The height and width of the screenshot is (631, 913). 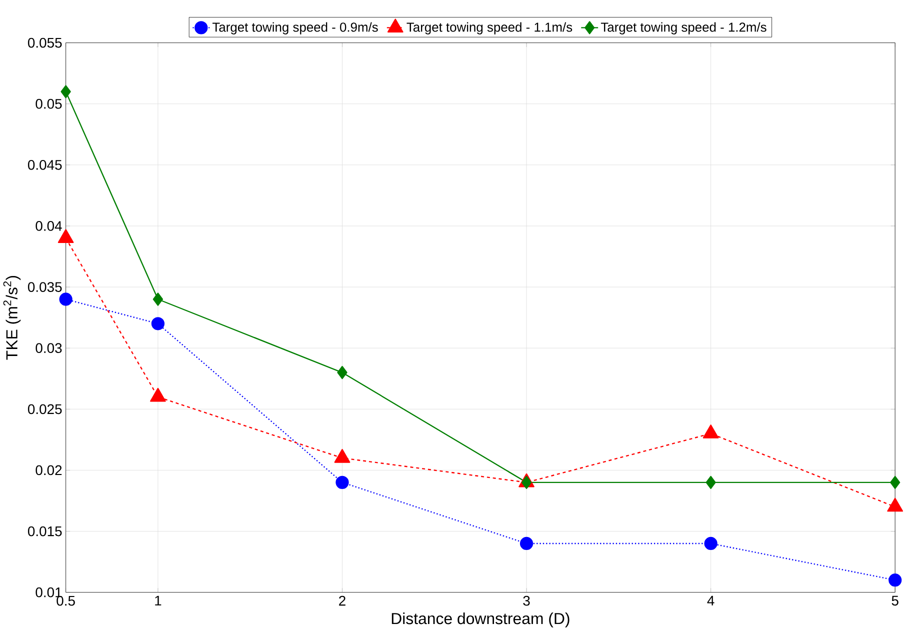 I want to click on y-tick-label: 0.02, so click(x=49, y=470).